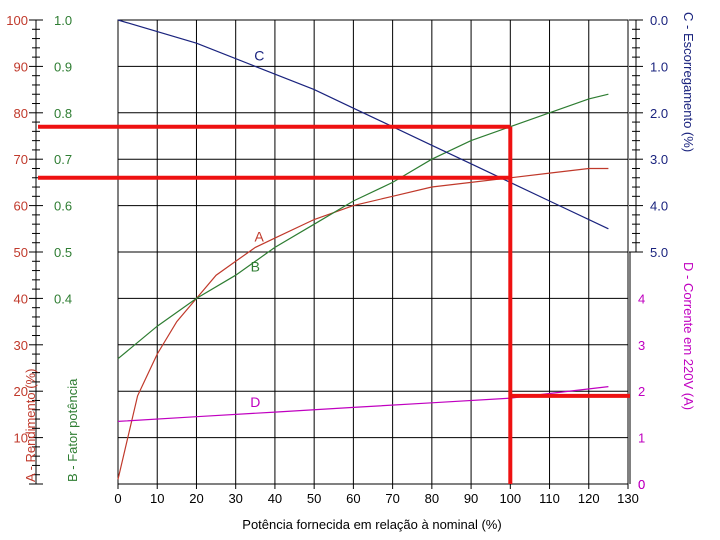 This screenshot has width=720, height=540. I want to click on y-axis-b-tick-label: 0.4, so click(63, 298).